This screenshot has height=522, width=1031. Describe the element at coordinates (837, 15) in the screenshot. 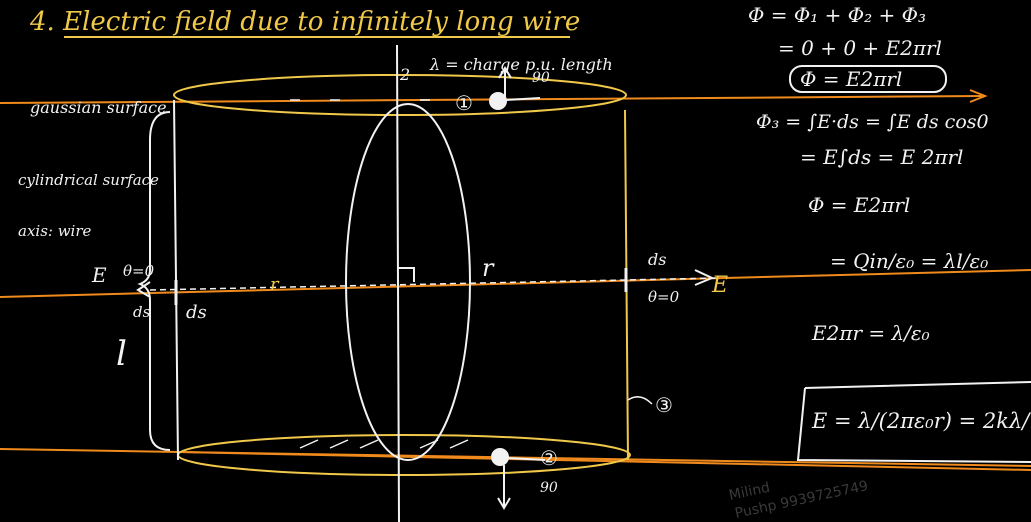

I see `equation-1: Φ = Φ₁ + Φ₂ + Φ₃` at that location.